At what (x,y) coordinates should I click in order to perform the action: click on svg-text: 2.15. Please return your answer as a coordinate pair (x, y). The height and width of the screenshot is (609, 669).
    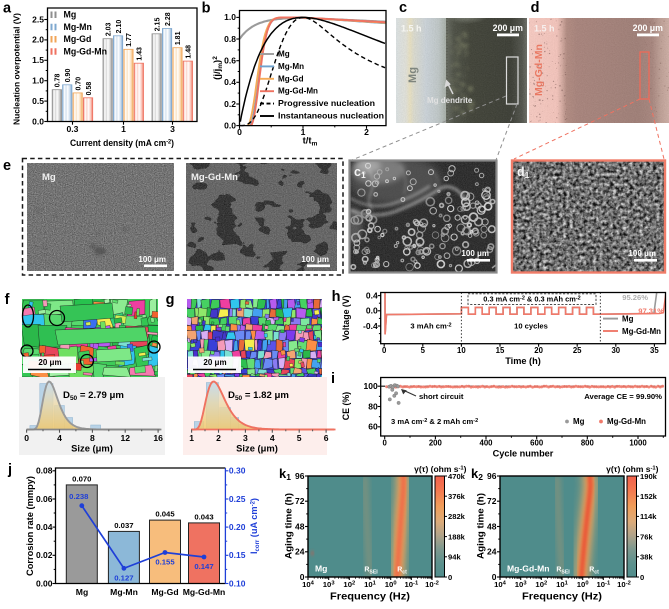
    Looking at the image, I should click on (157, 25).